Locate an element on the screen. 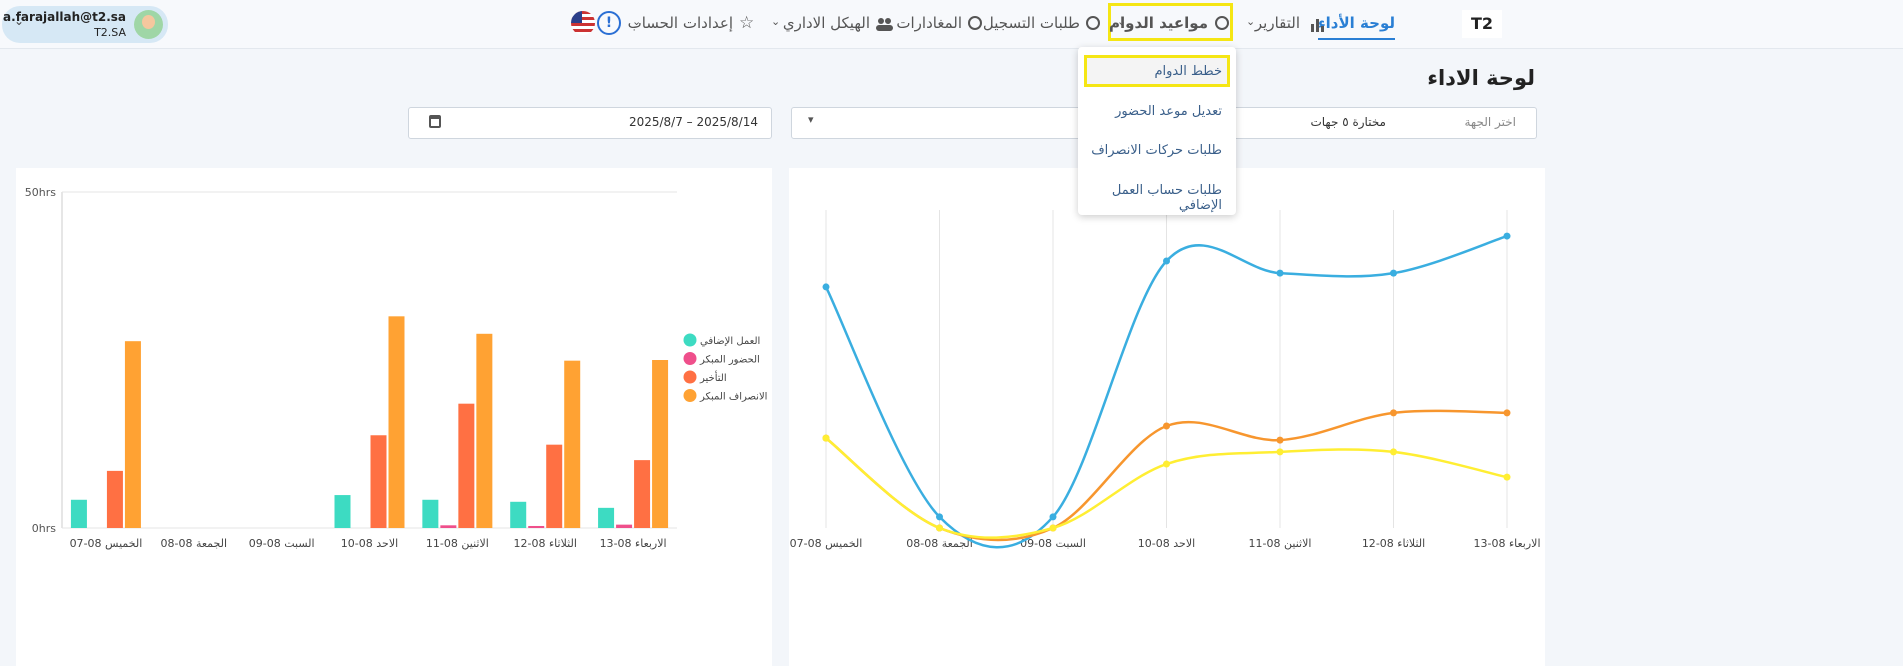  menu-item: طلبات حركات الانصراف is located at coordinates (1156, 150).